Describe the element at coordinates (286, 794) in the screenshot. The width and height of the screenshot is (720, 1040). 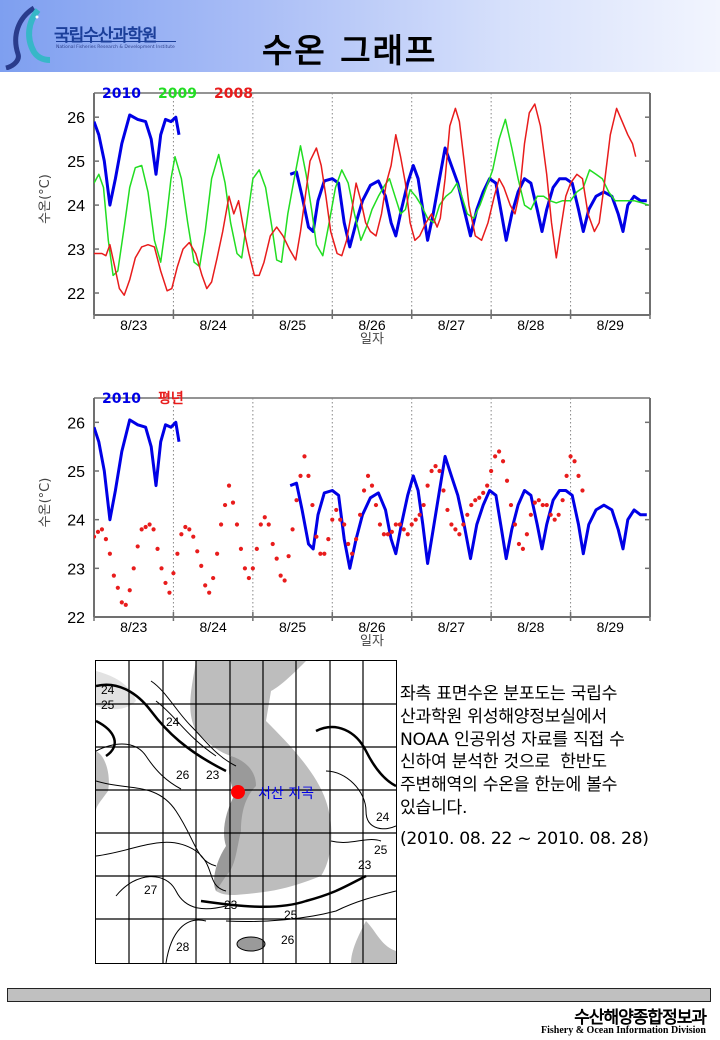
I see `station-label: 서산 지곡` at that location.